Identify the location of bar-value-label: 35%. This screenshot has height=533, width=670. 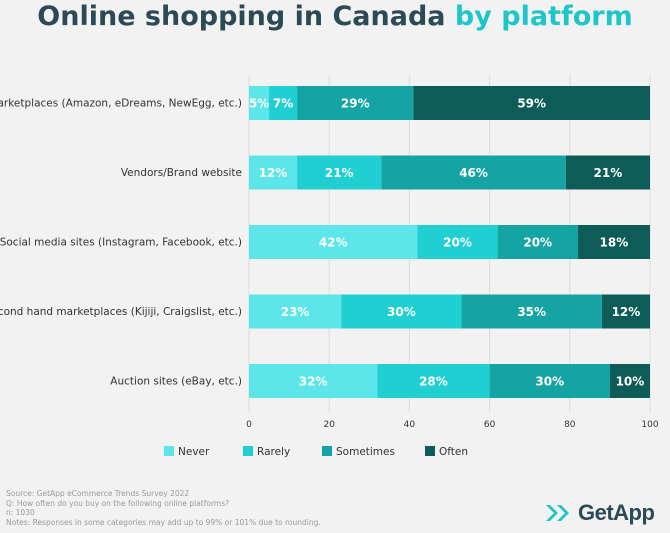
(531, 312).